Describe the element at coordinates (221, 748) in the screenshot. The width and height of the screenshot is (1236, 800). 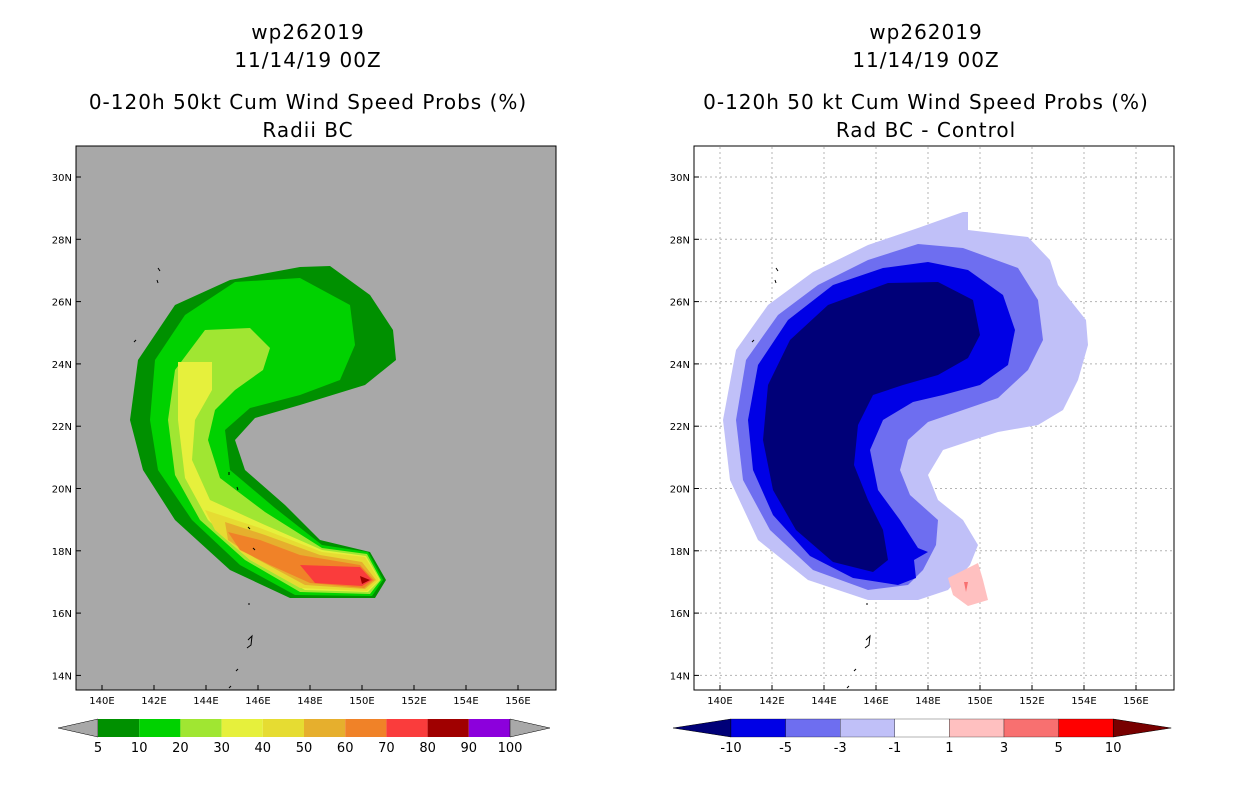
I see `colorbar-label: 30` at that location.